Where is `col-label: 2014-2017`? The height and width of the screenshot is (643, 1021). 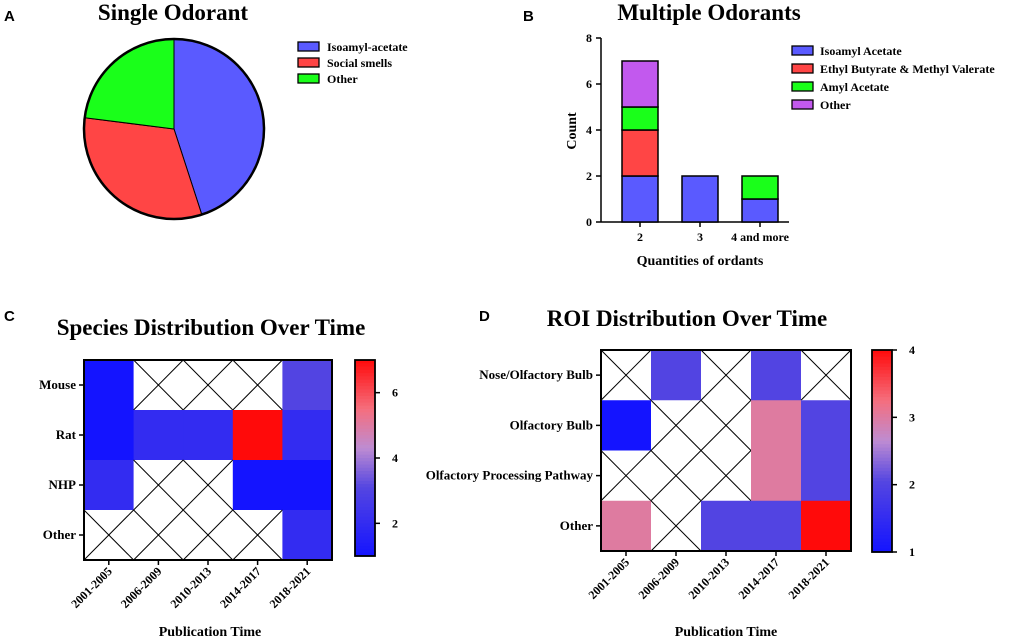 col-label: 2014-2017 is located at coordinates (240, 587).